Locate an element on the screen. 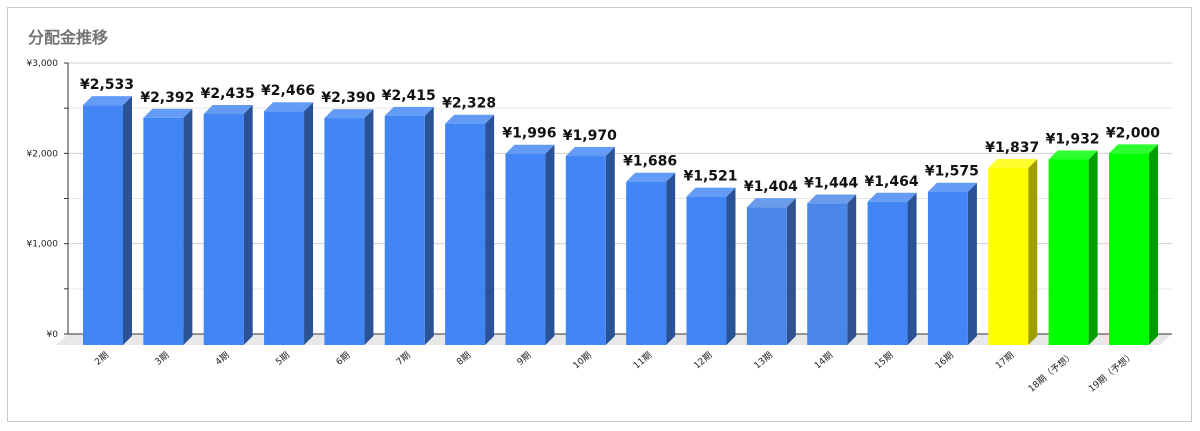 The image size is (1200, 431). data-label: ¥1,464 is located at coordinates (892, 182).